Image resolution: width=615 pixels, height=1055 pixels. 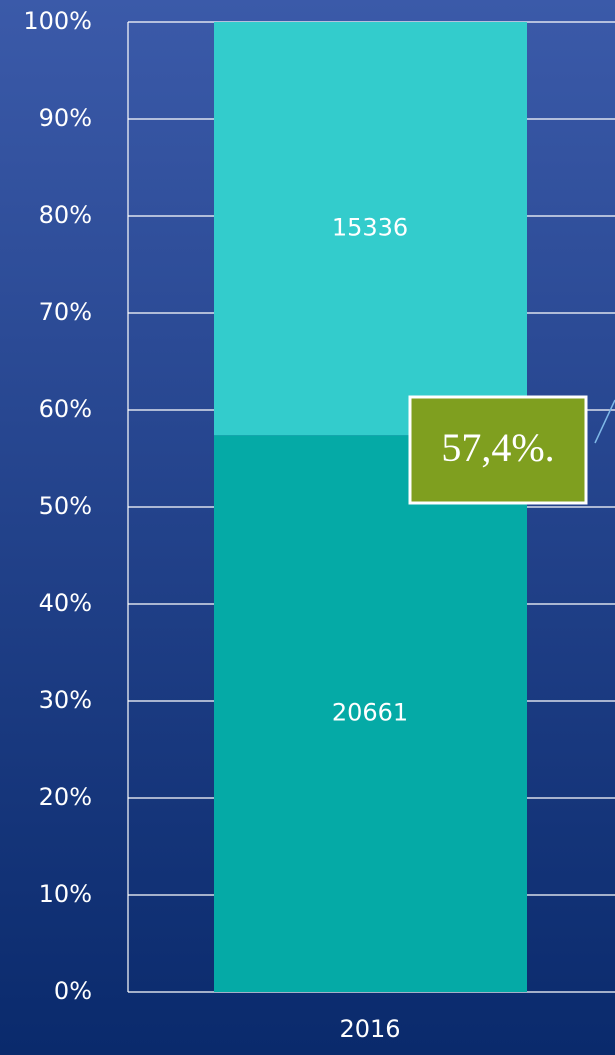 What do you see at coordinates (65, 409) in the screenshot?
I see `y-tick-label: 60%` at bounding box center [65, 409].